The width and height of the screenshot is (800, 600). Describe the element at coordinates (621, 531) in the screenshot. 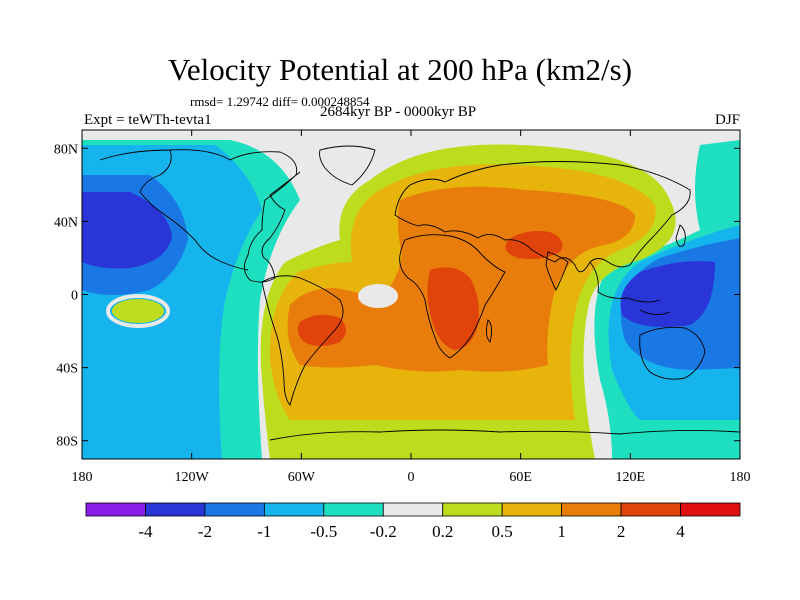

I see `colorbar-label: 2` at that location.